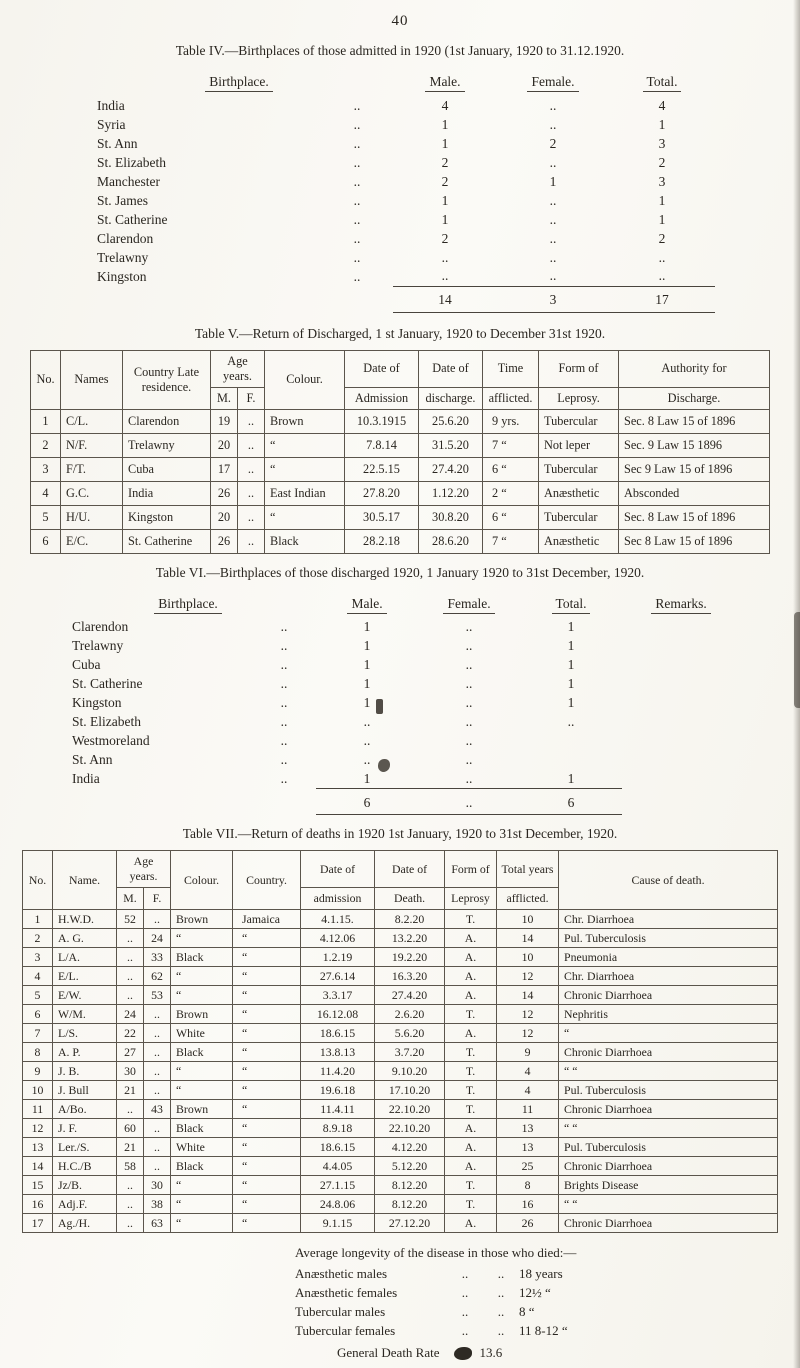 The image size is (800, 1368). What do you see at coordinates (157, 957) in the screenshot?
I see `table-cell: 33` at bounding box center [157, 957].